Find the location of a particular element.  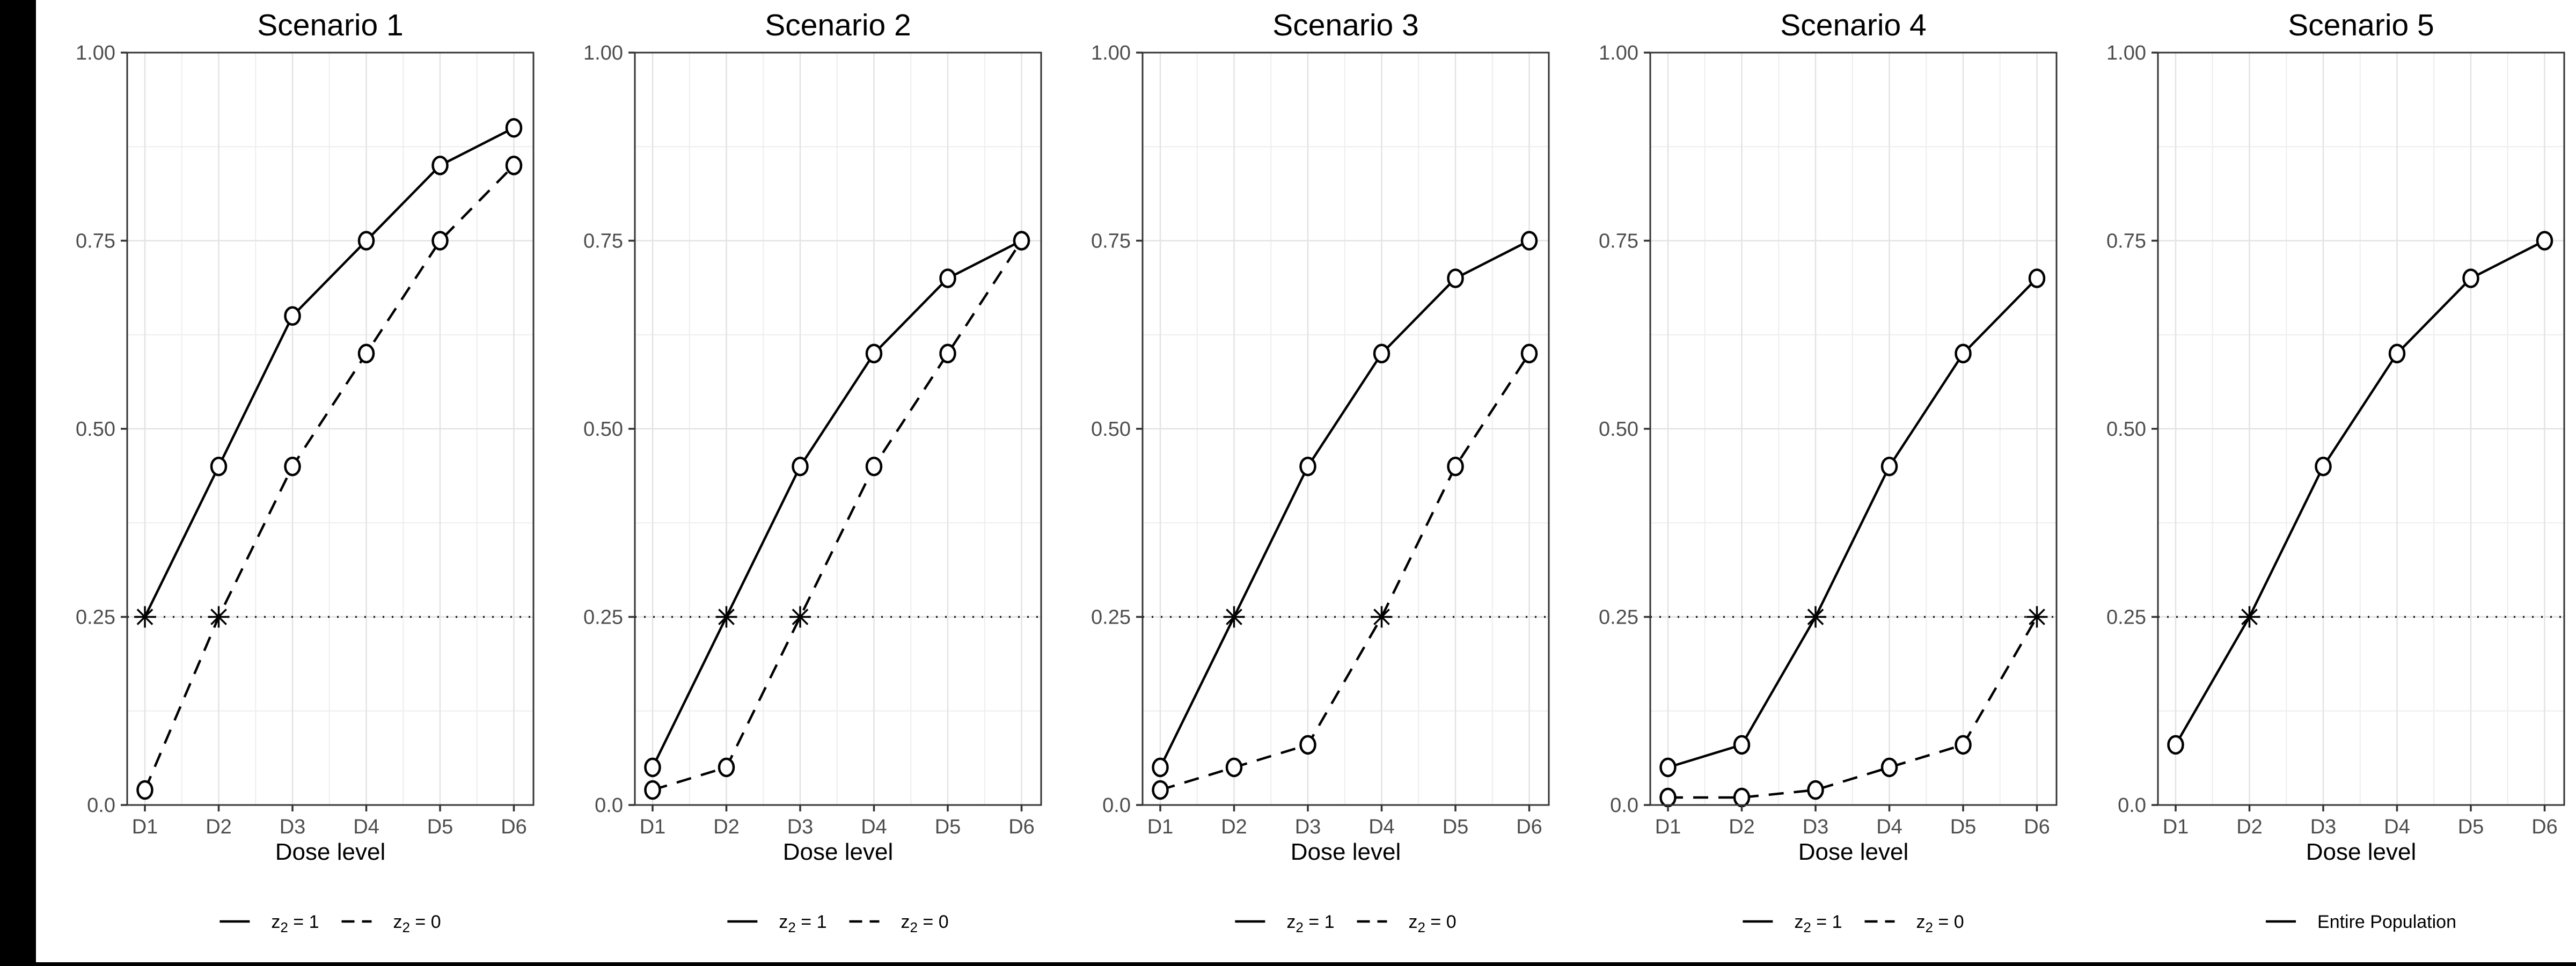

panel-title: Scenario 4 is located at coordinates (1853, 25).